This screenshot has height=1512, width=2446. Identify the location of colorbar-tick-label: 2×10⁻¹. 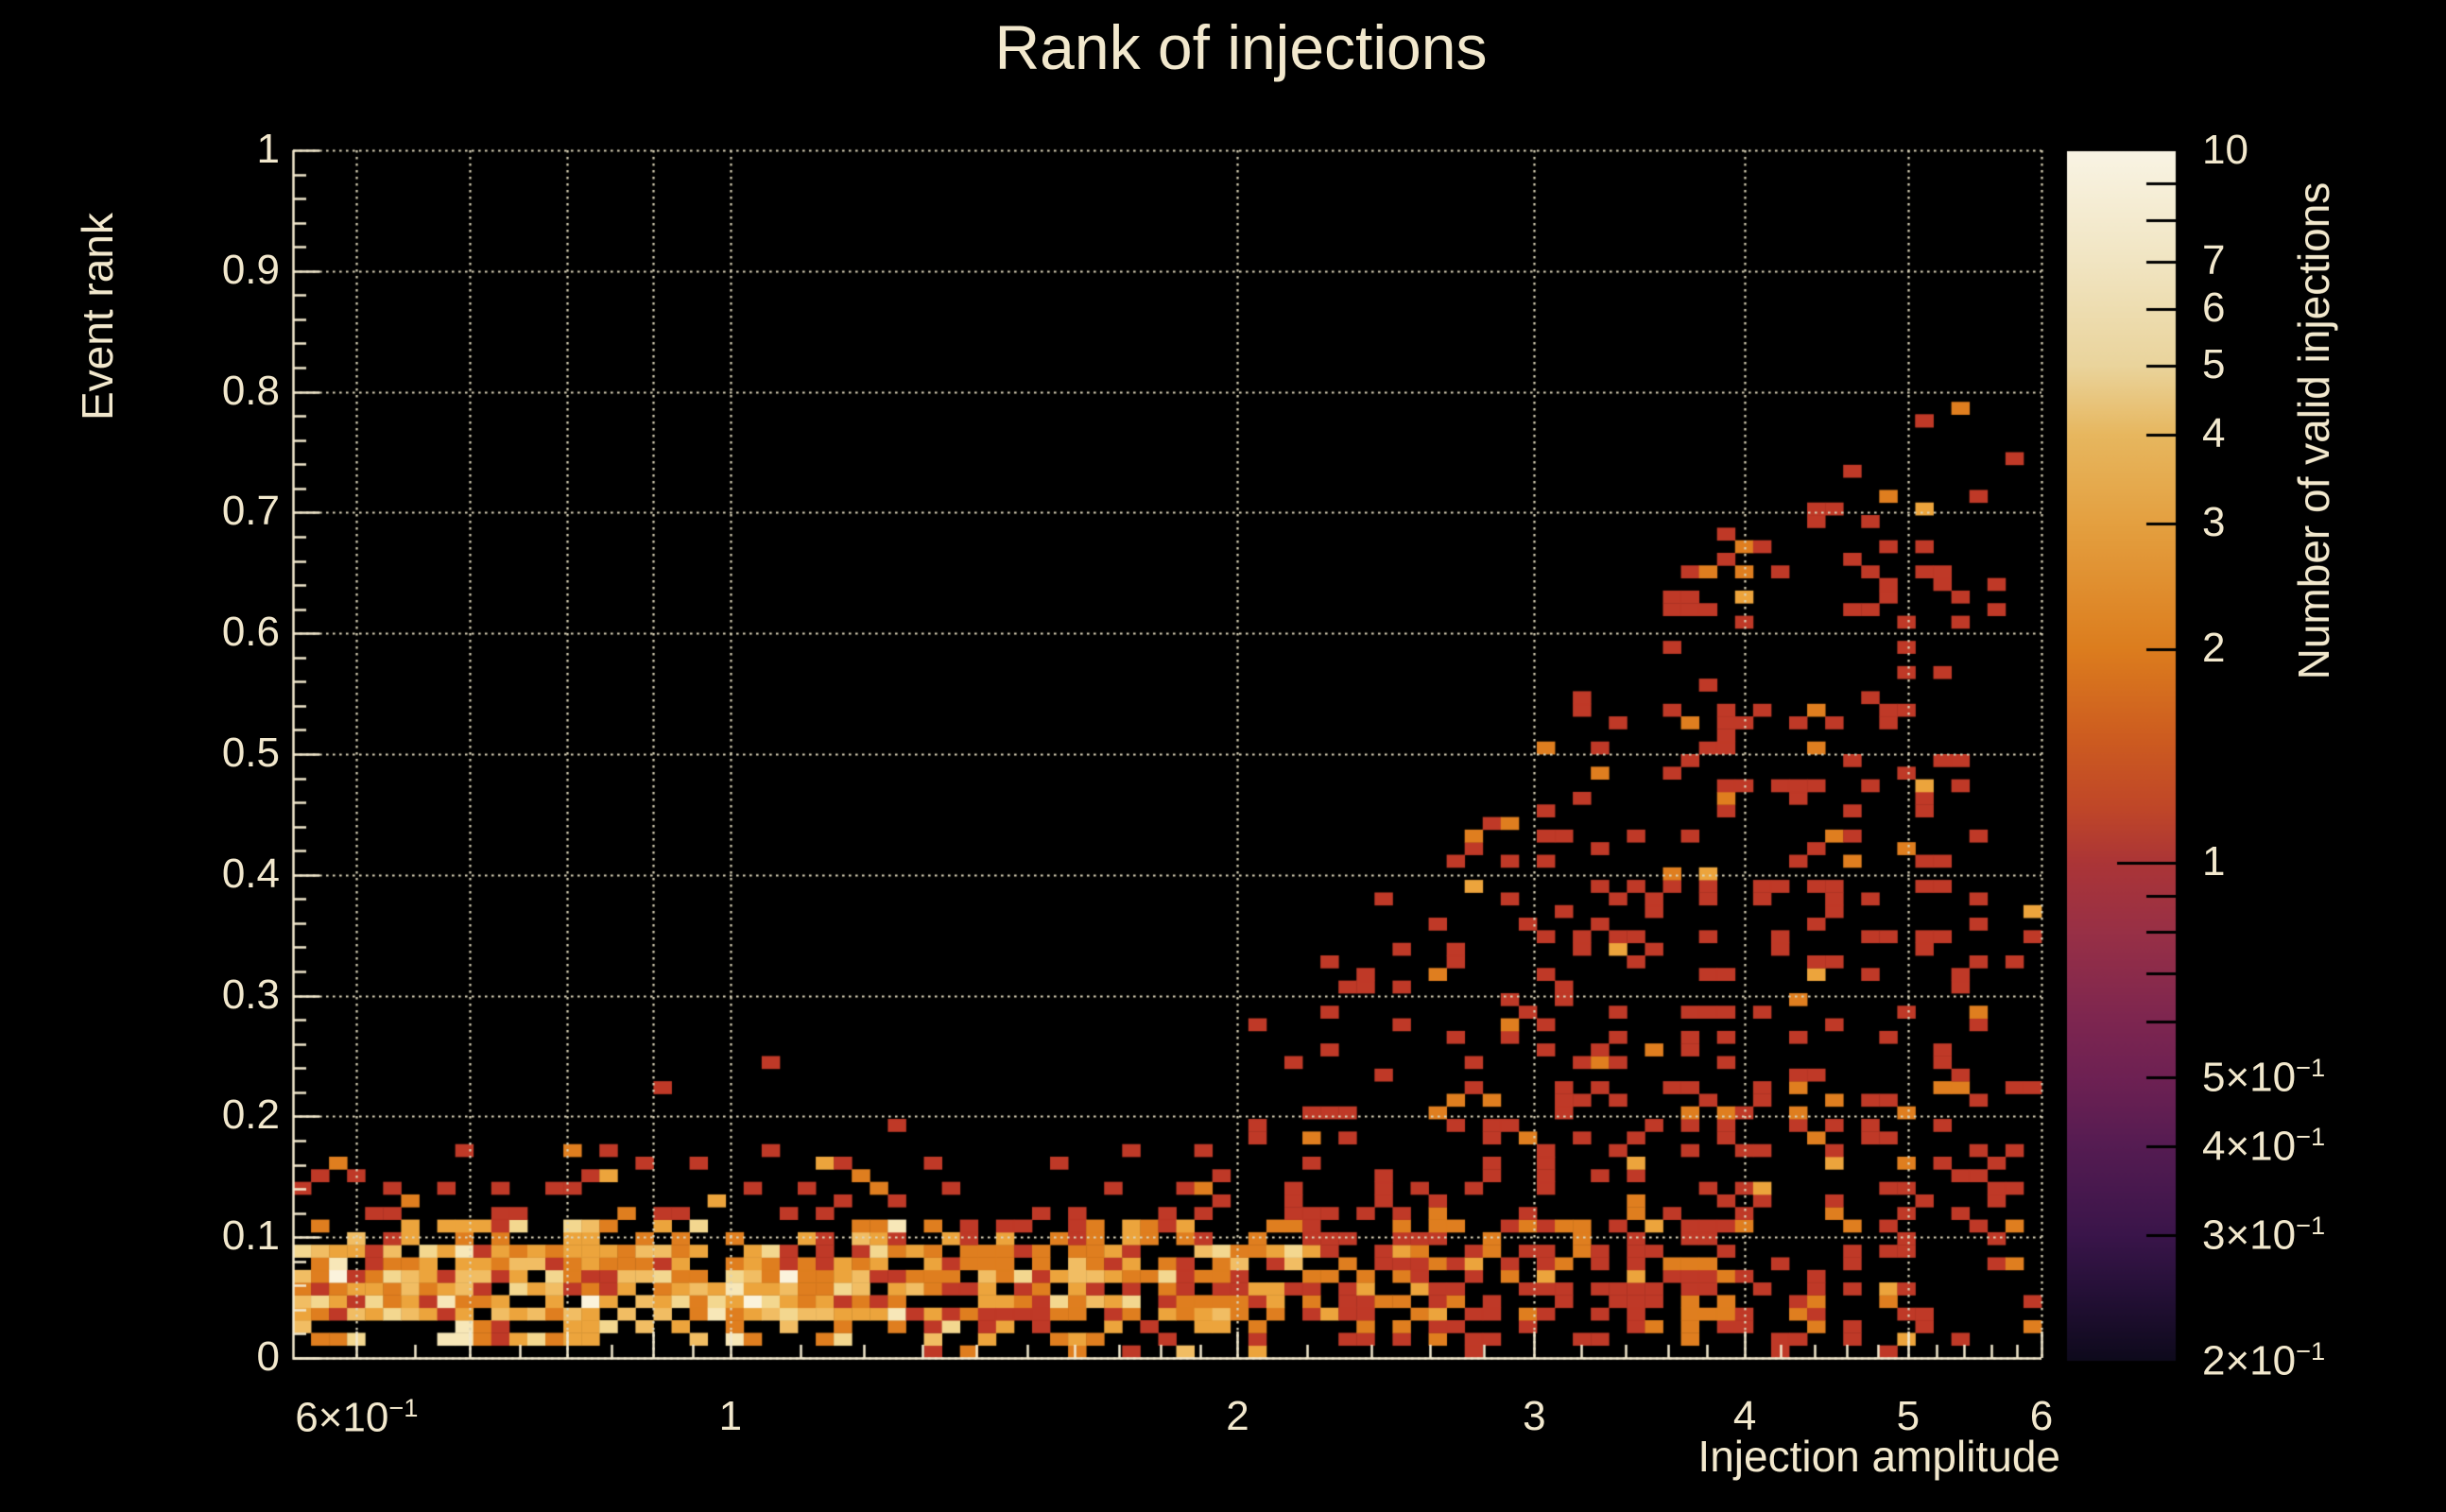
(2264, 1360).